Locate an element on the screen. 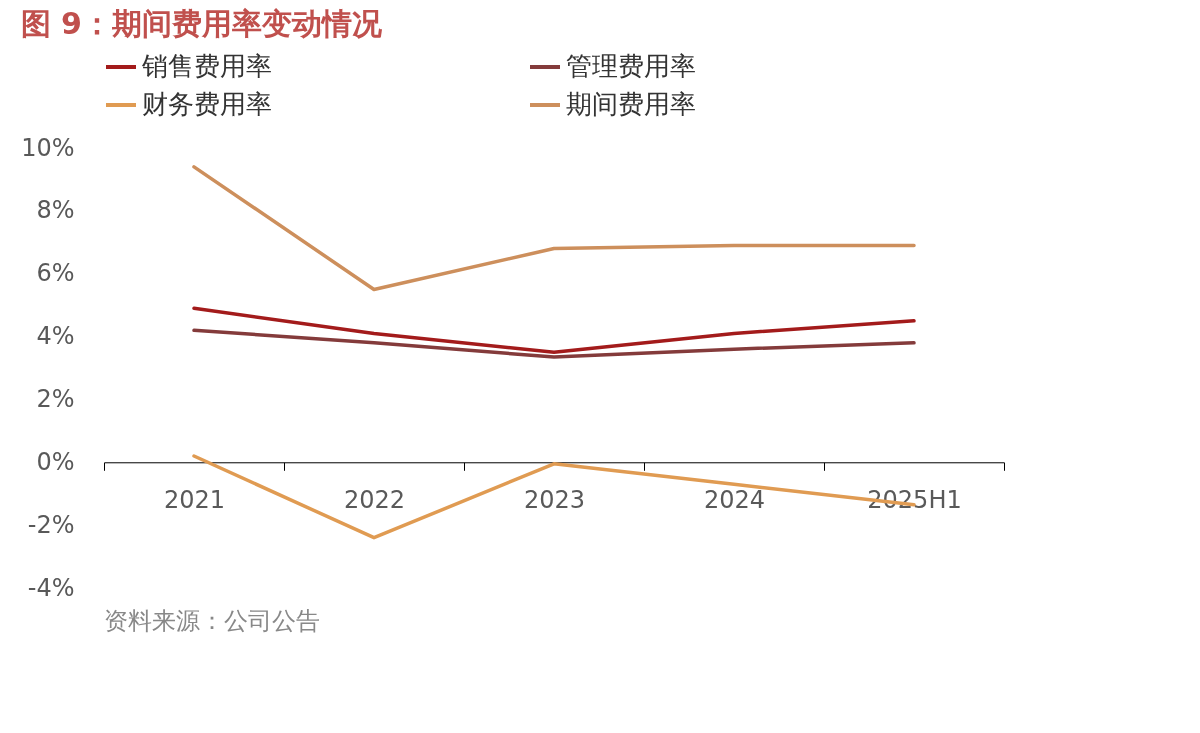 The height and width of the screenshot is (733, 1200). legend-label: 期间费用率 is located at coordinates (631, 104).